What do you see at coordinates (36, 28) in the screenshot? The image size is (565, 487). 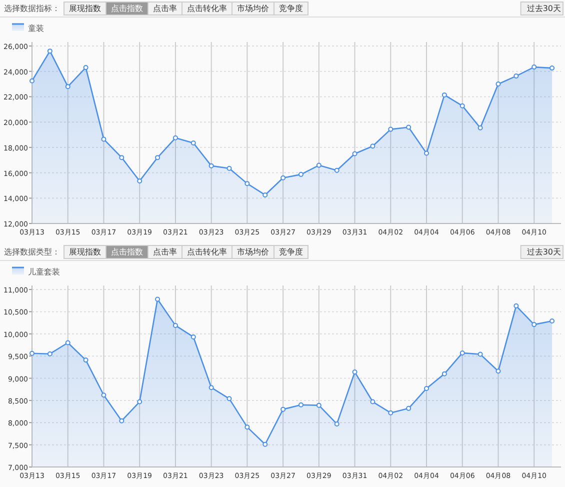 I see `legend-label: 童装` at bounding box center [36, 28].